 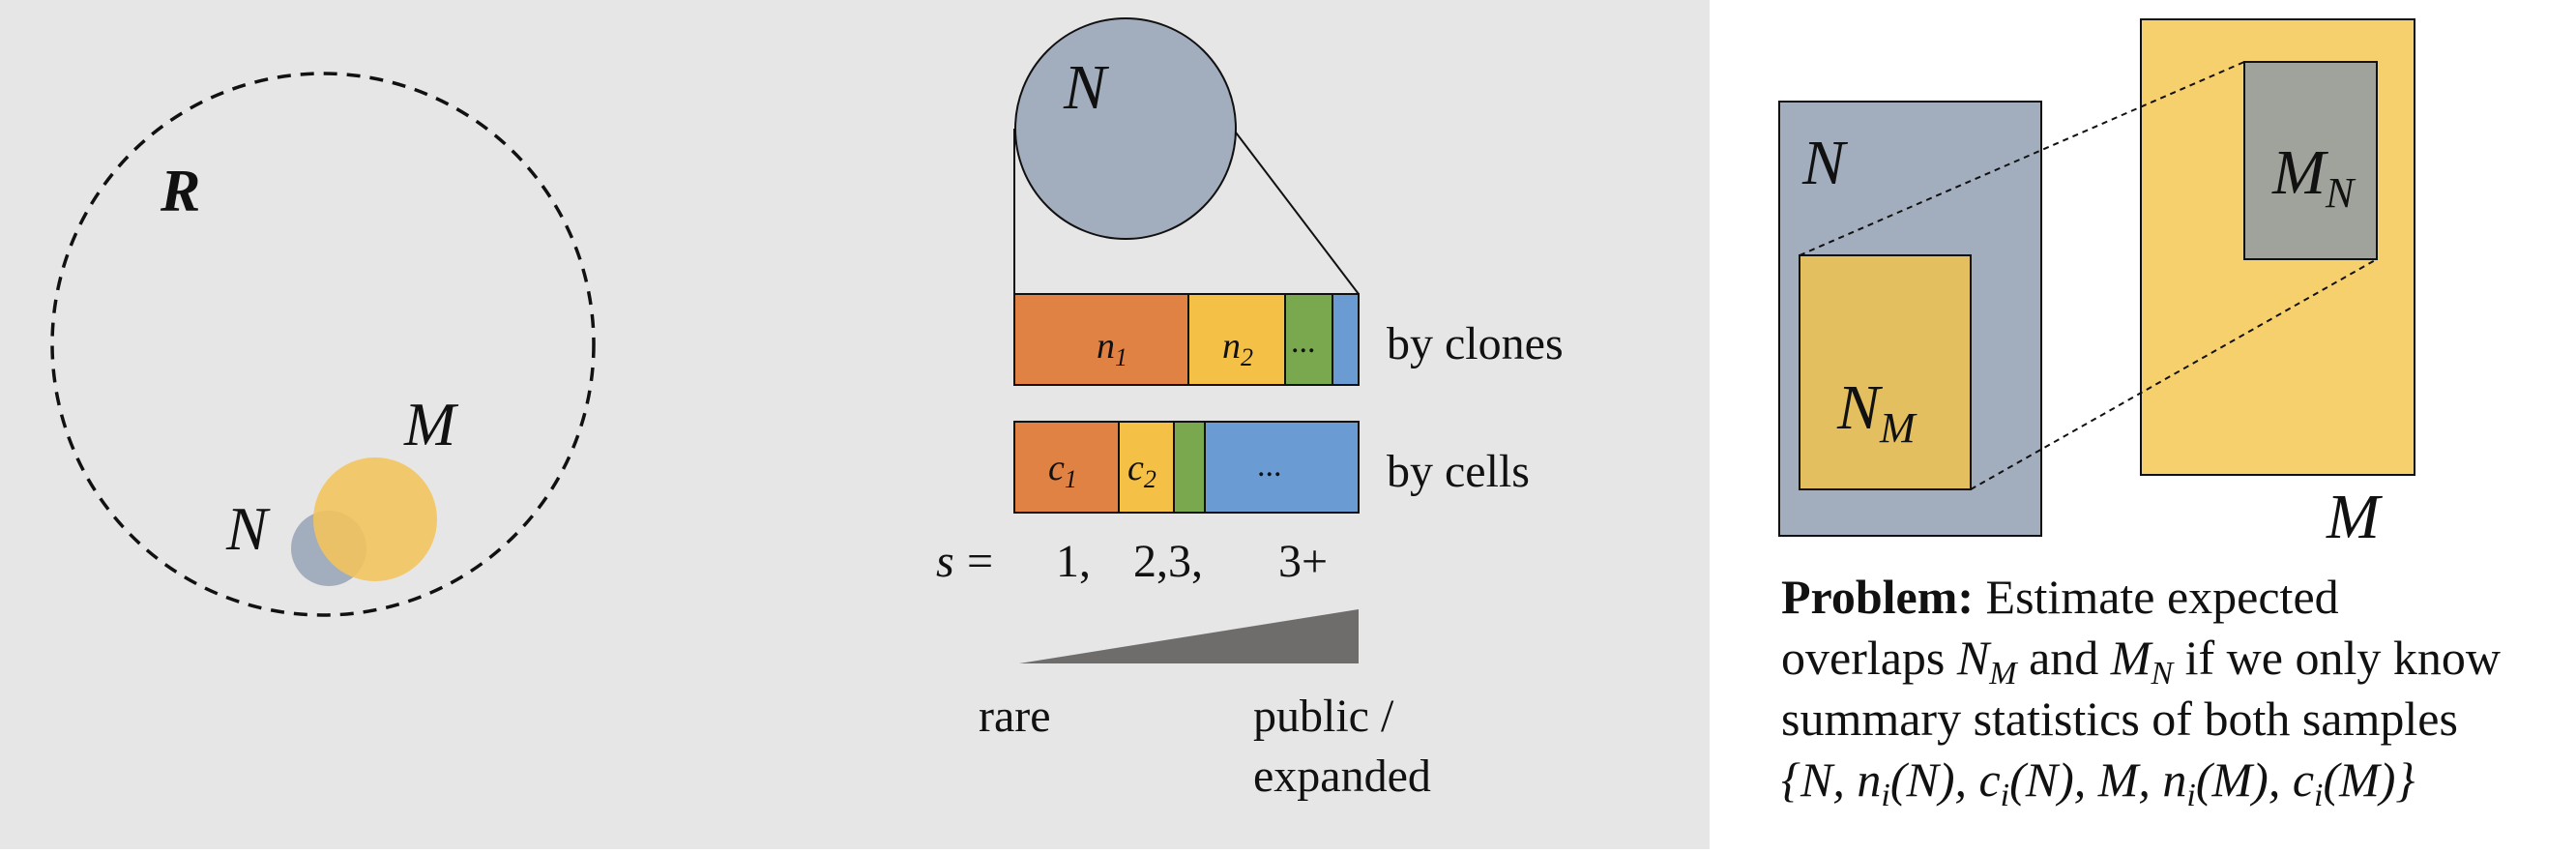 I want to click on problem-line-3: summary statistics of both samples, so click(x=2119, y=719).